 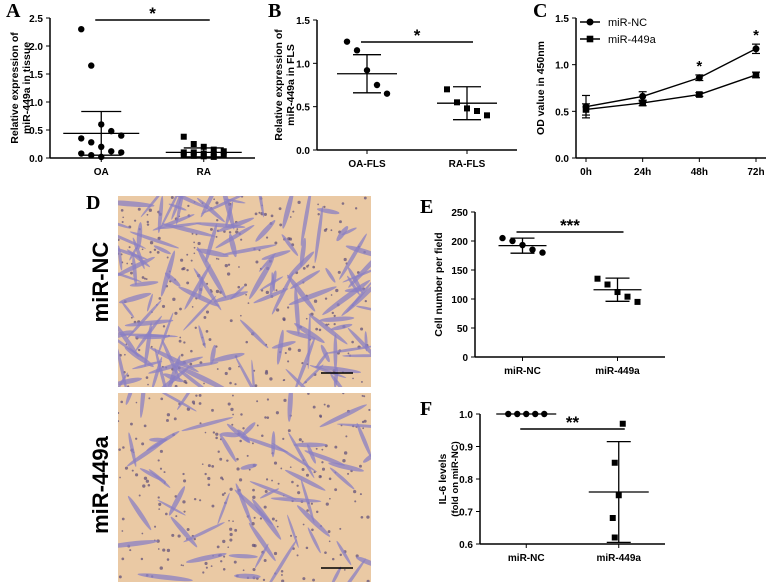 What do you see at coordinates (36, 47) in the screenshot?
I see `y-tick-label: 2.0` at bounding box center [36, 47].